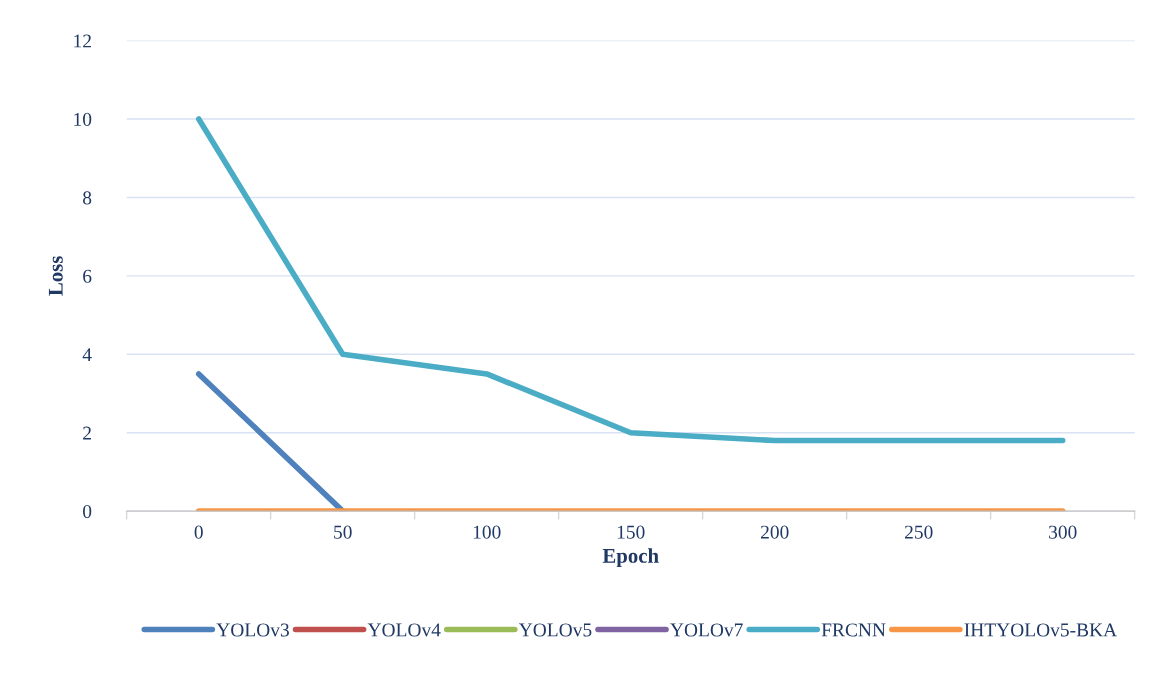  What do you see at coordinates (55, 276) in the screenshot?
I see `y-axis-title: Loss` at bounding box center [55, 276].